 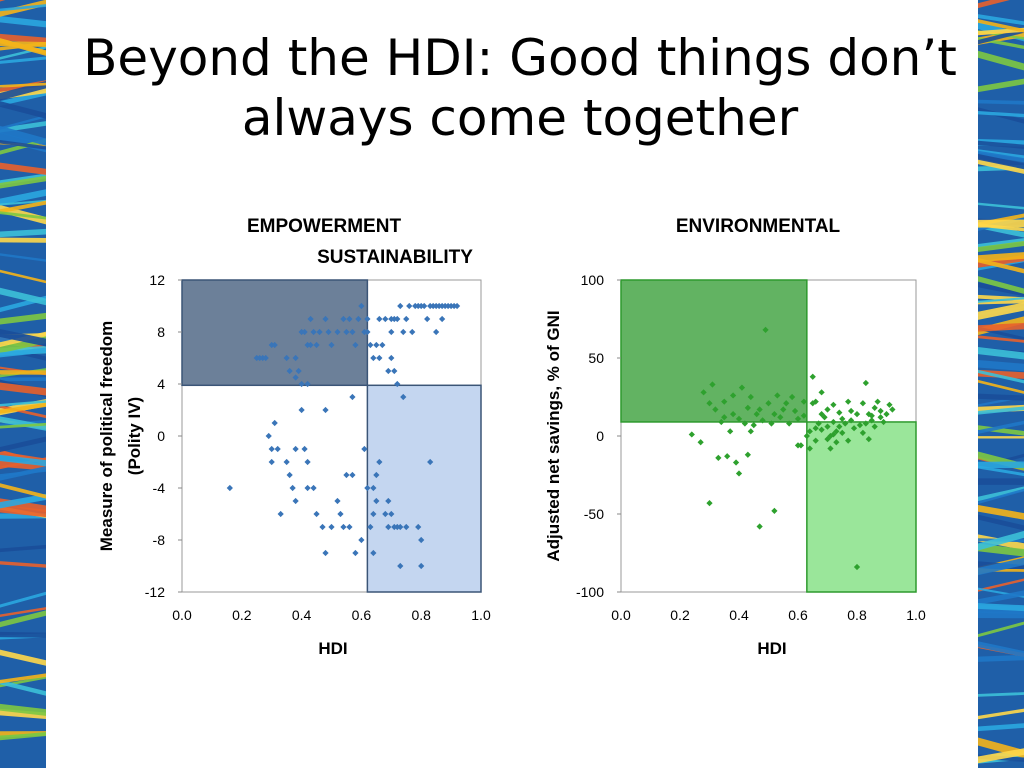 What do you see at coordinates (598, 436) in the screenshot?
I see `environmental-y-ticks: 100 50 0 -50 -100` at bounding box center [598, 436].